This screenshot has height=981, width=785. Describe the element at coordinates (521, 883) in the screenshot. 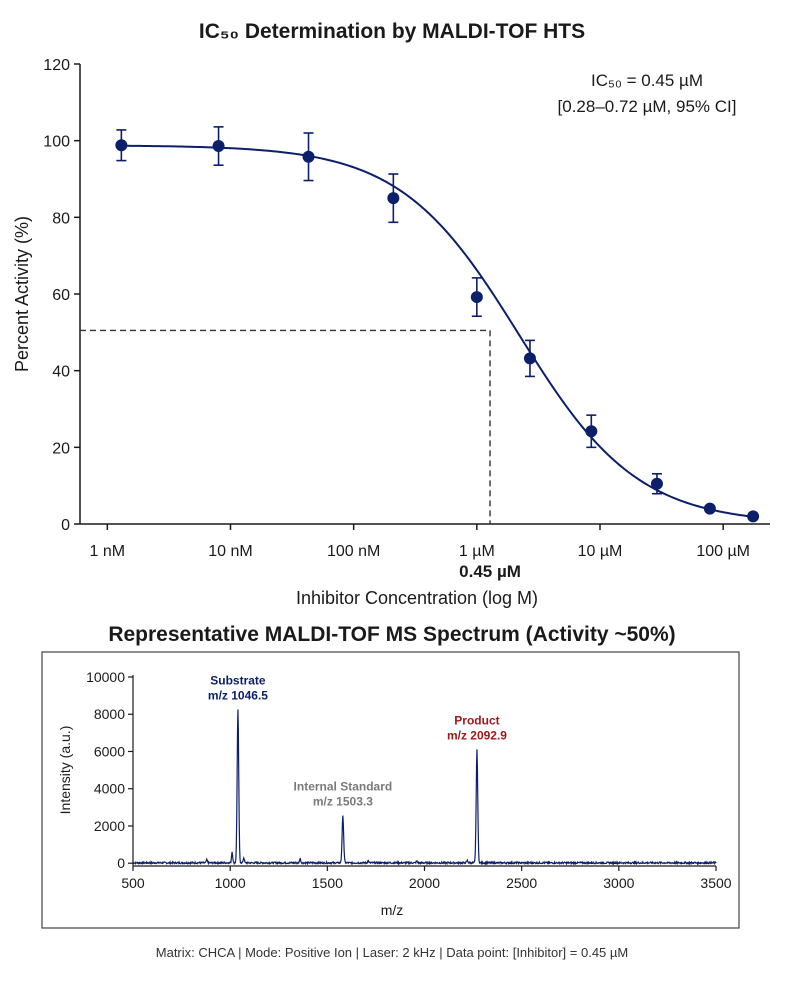

I see `ms-x-tick-label: 2500` at that location.